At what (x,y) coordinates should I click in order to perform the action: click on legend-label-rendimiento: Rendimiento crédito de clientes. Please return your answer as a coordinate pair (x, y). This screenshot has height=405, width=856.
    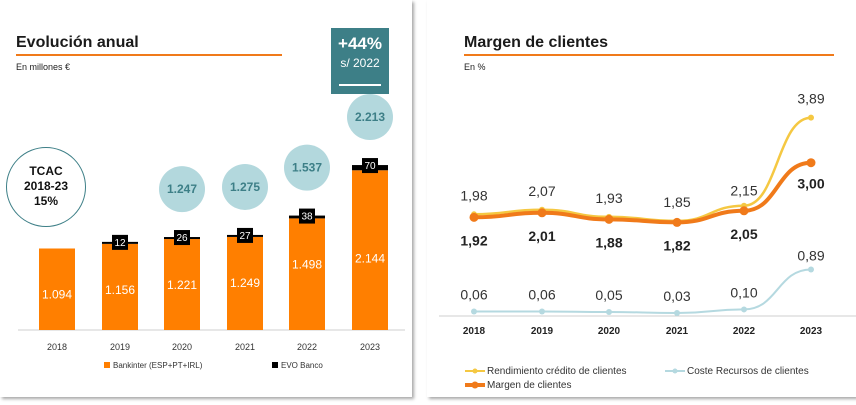
    Looking at the image, I should click on (557, 371).